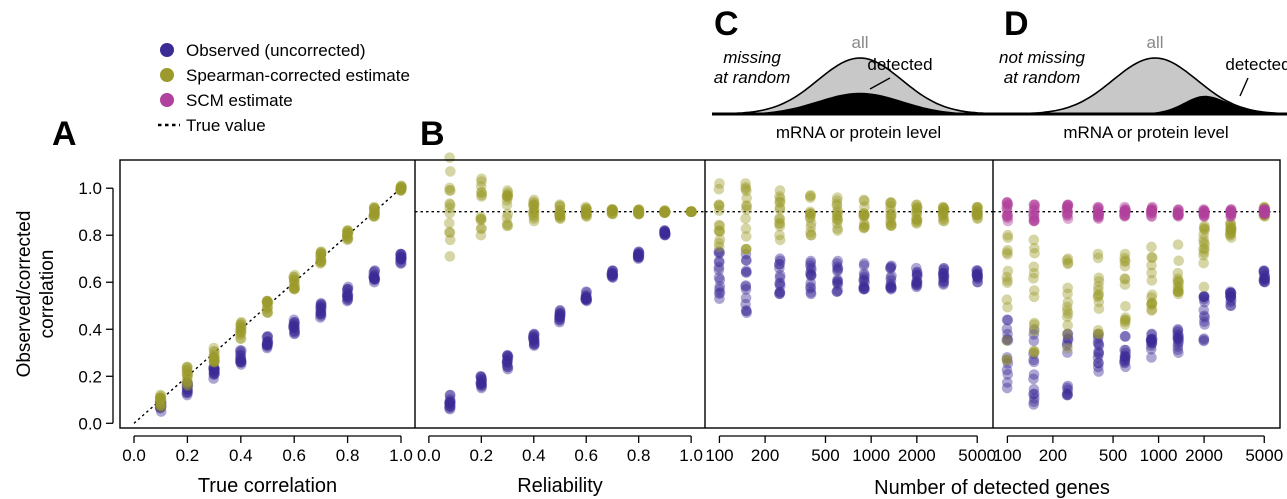  What do you see at coordinates (1264, 455) in the screenshot?
I see `x-tick-label: 5000` at bounding box center [1264, 455].